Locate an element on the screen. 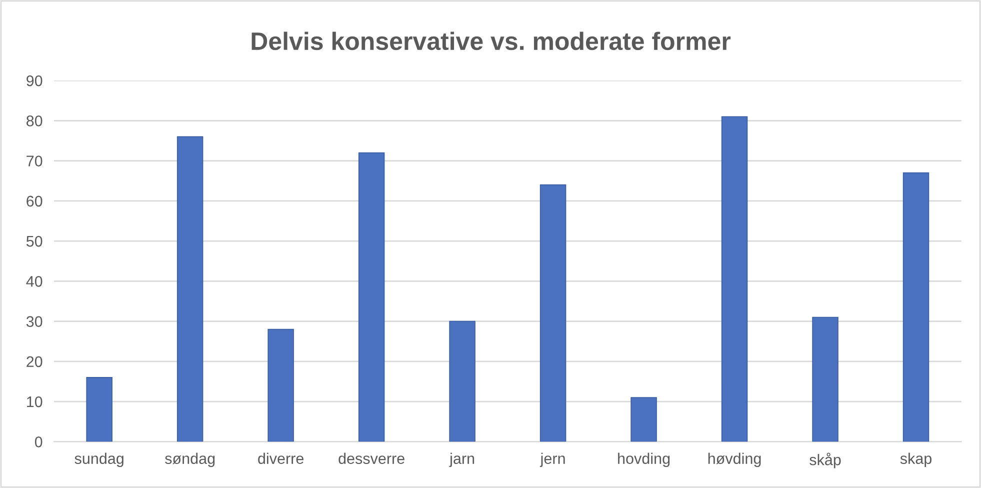  y-tick-label: 70 is located at coordinates (34, 161).